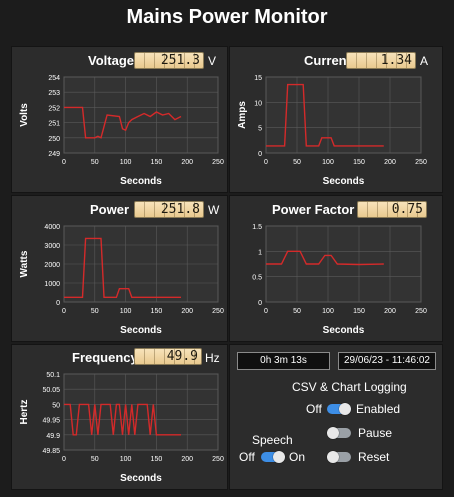 The image size is (454, 497). What do you see at coordinates (212, 61) in the screenshot?
I see `voltage-unit: V` at bounding box center [212, 61].